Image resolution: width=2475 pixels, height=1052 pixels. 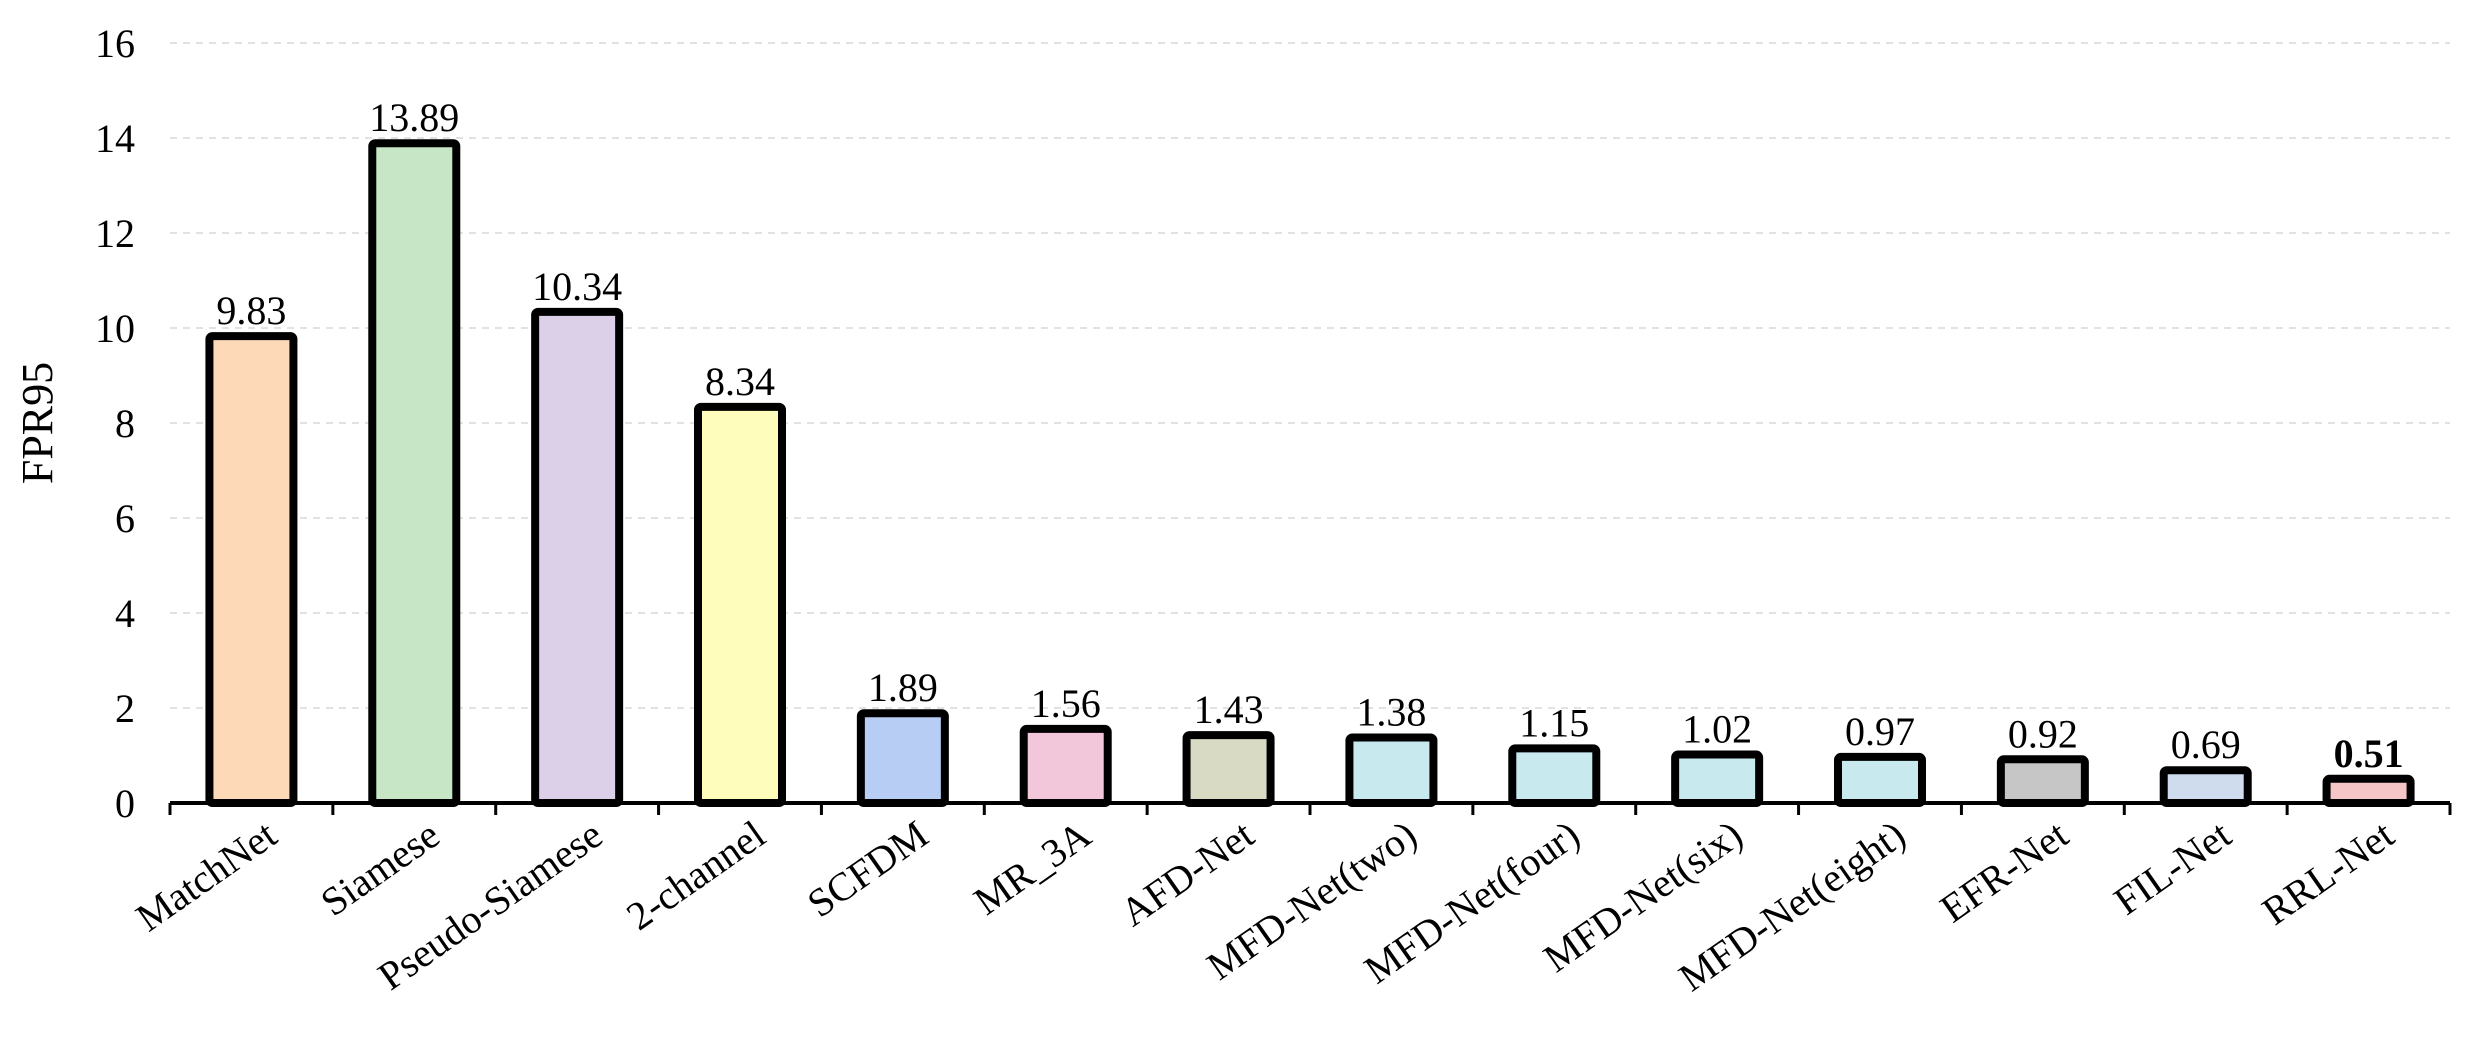 I want to click on bar-fil-net, so click(x=2205, y=786).